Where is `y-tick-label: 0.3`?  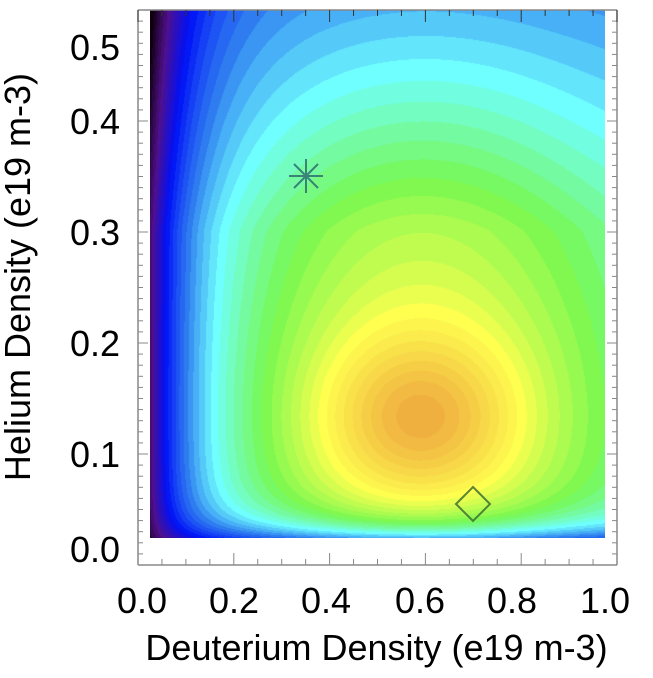 y-tick-label: 0.3 is located at coordinates (94, 232).